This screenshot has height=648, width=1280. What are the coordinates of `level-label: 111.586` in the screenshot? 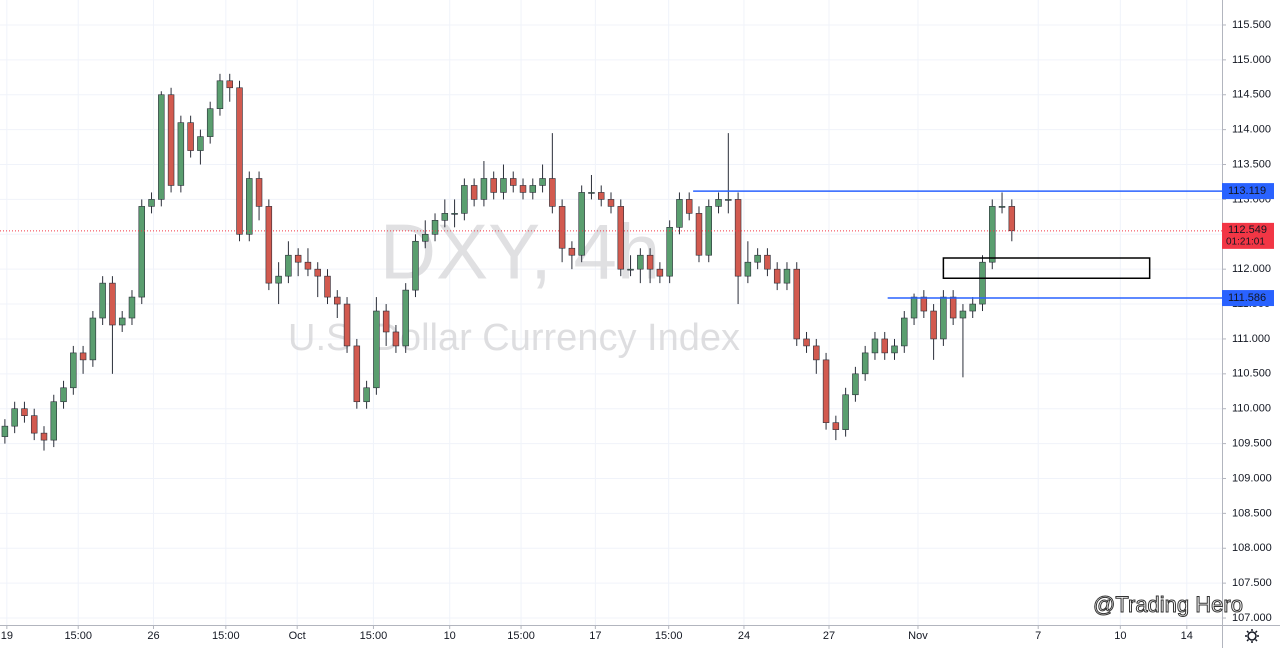 It's located at (1247, 298).